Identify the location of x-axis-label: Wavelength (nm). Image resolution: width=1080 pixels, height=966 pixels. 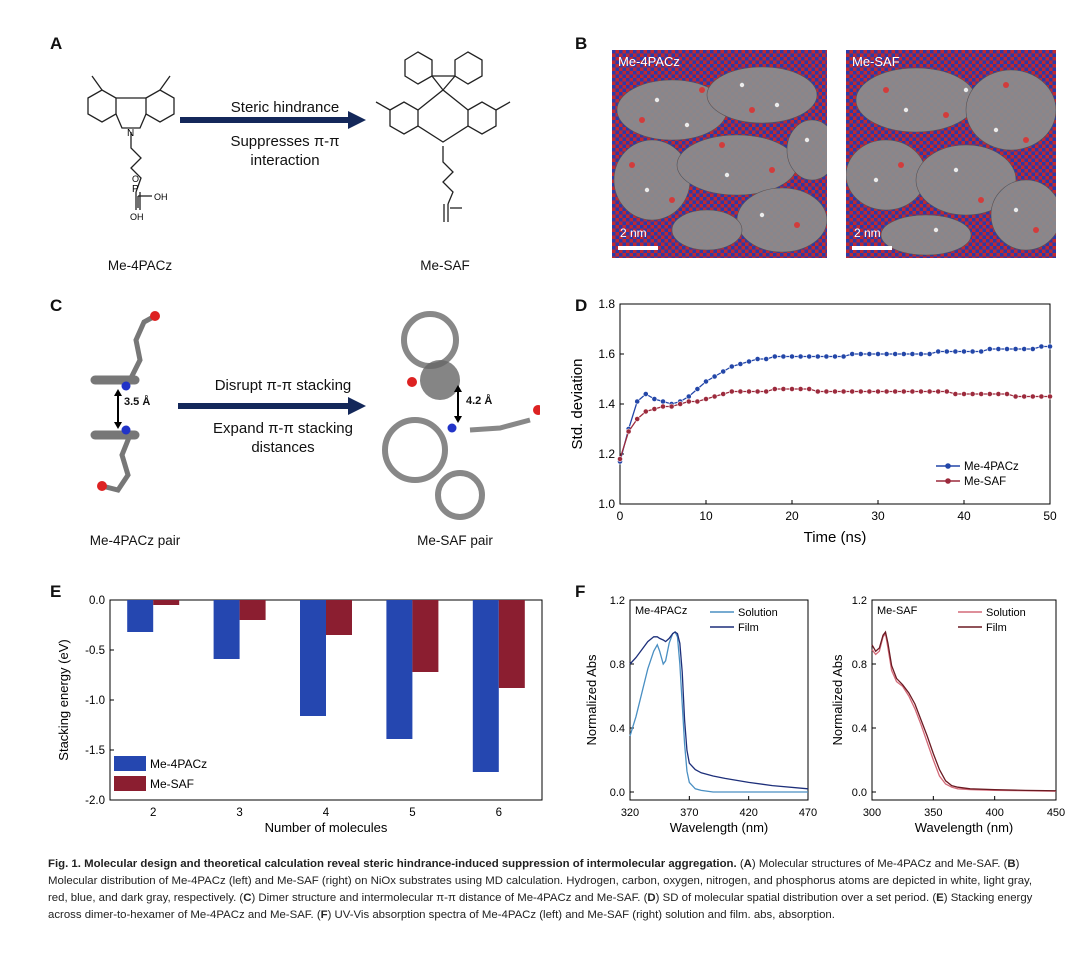
(719, 827).